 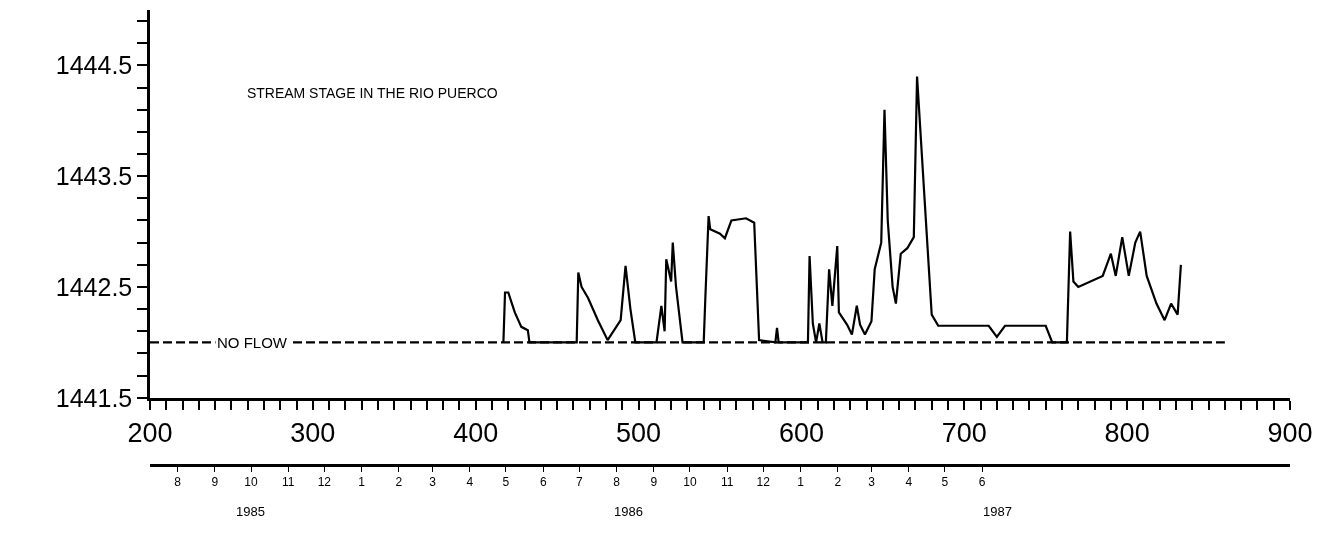 What do you see at coordinates (628, 511) in the screenshot?
I see `text: 1986` at bounding box center [628, 511].